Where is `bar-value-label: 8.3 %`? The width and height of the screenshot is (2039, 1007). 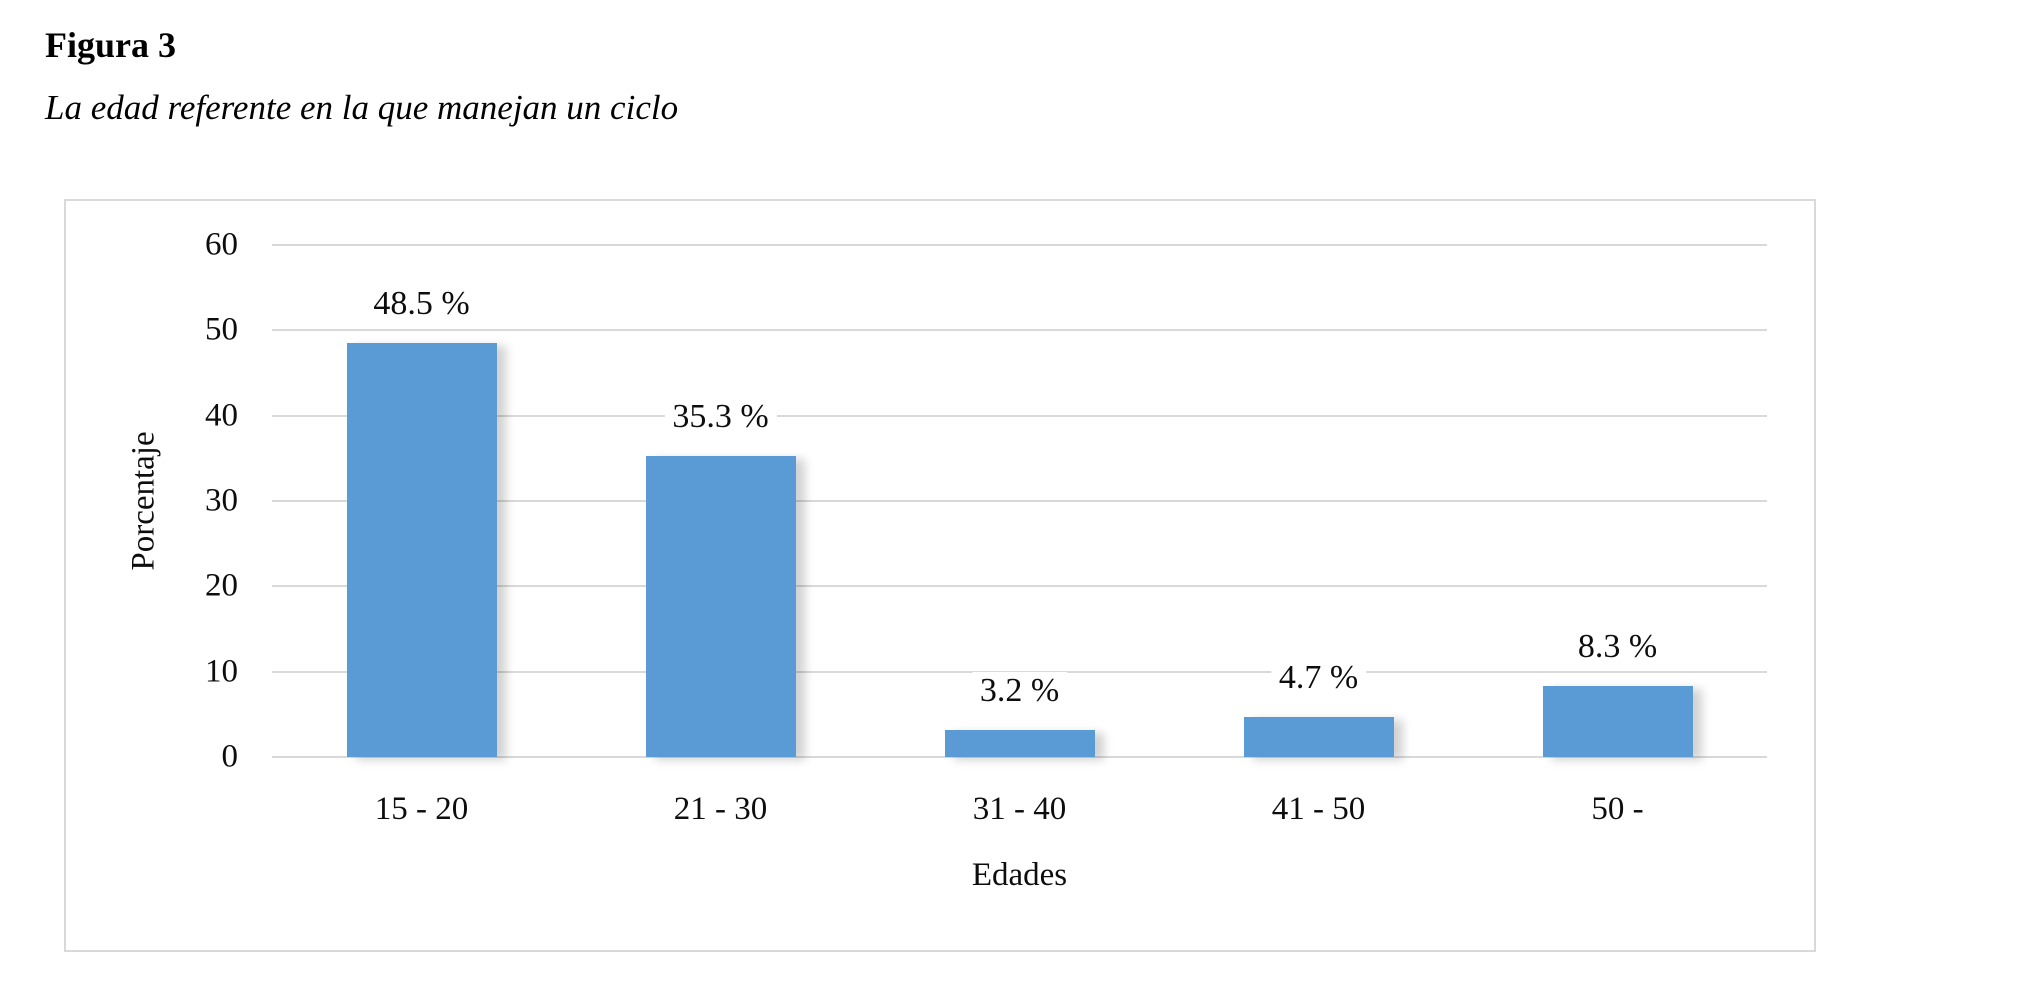 bar-value-label: 8.3 % is located at coordinates (1617, 647).